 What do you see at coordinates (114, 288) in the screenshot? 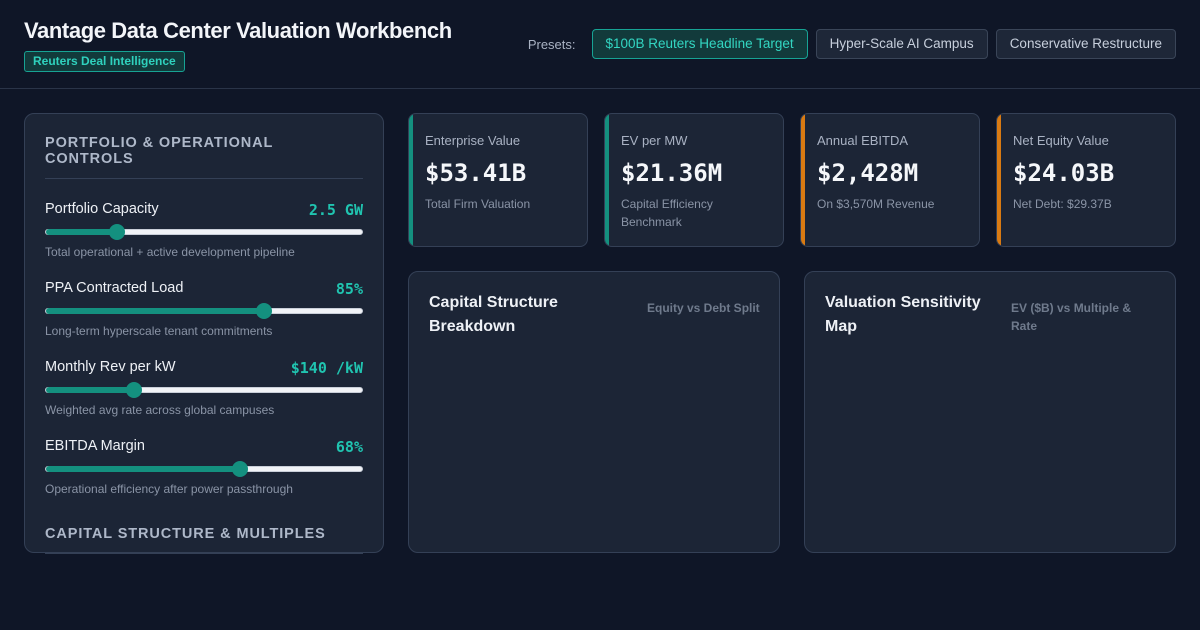
I see `slider-label: PPA Contracted Load` at bounding box center [114, 288].